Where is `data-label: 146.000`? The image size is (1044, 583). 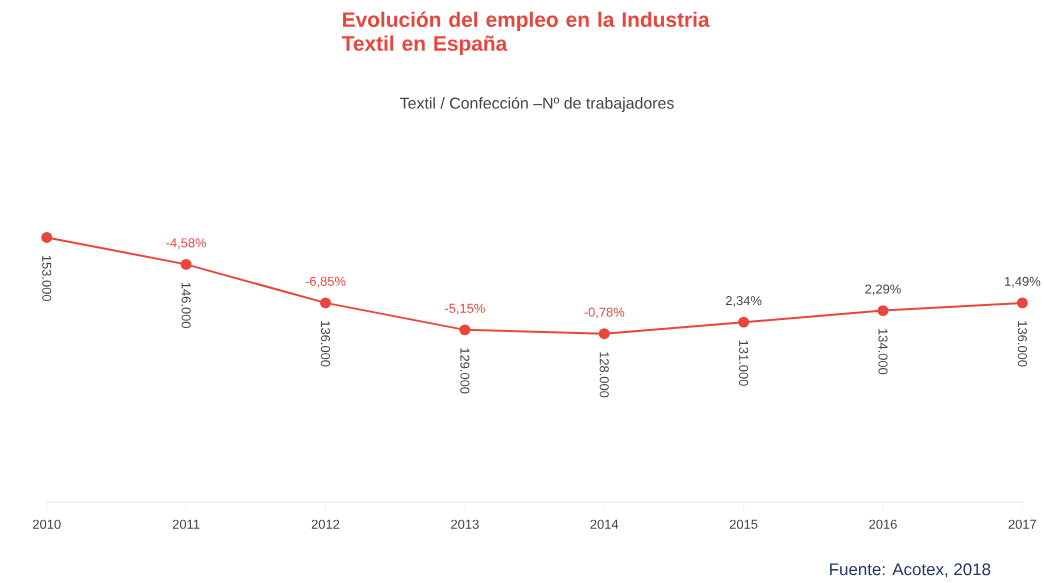 data-label: 146.000 is located at coordinates (186, 305).